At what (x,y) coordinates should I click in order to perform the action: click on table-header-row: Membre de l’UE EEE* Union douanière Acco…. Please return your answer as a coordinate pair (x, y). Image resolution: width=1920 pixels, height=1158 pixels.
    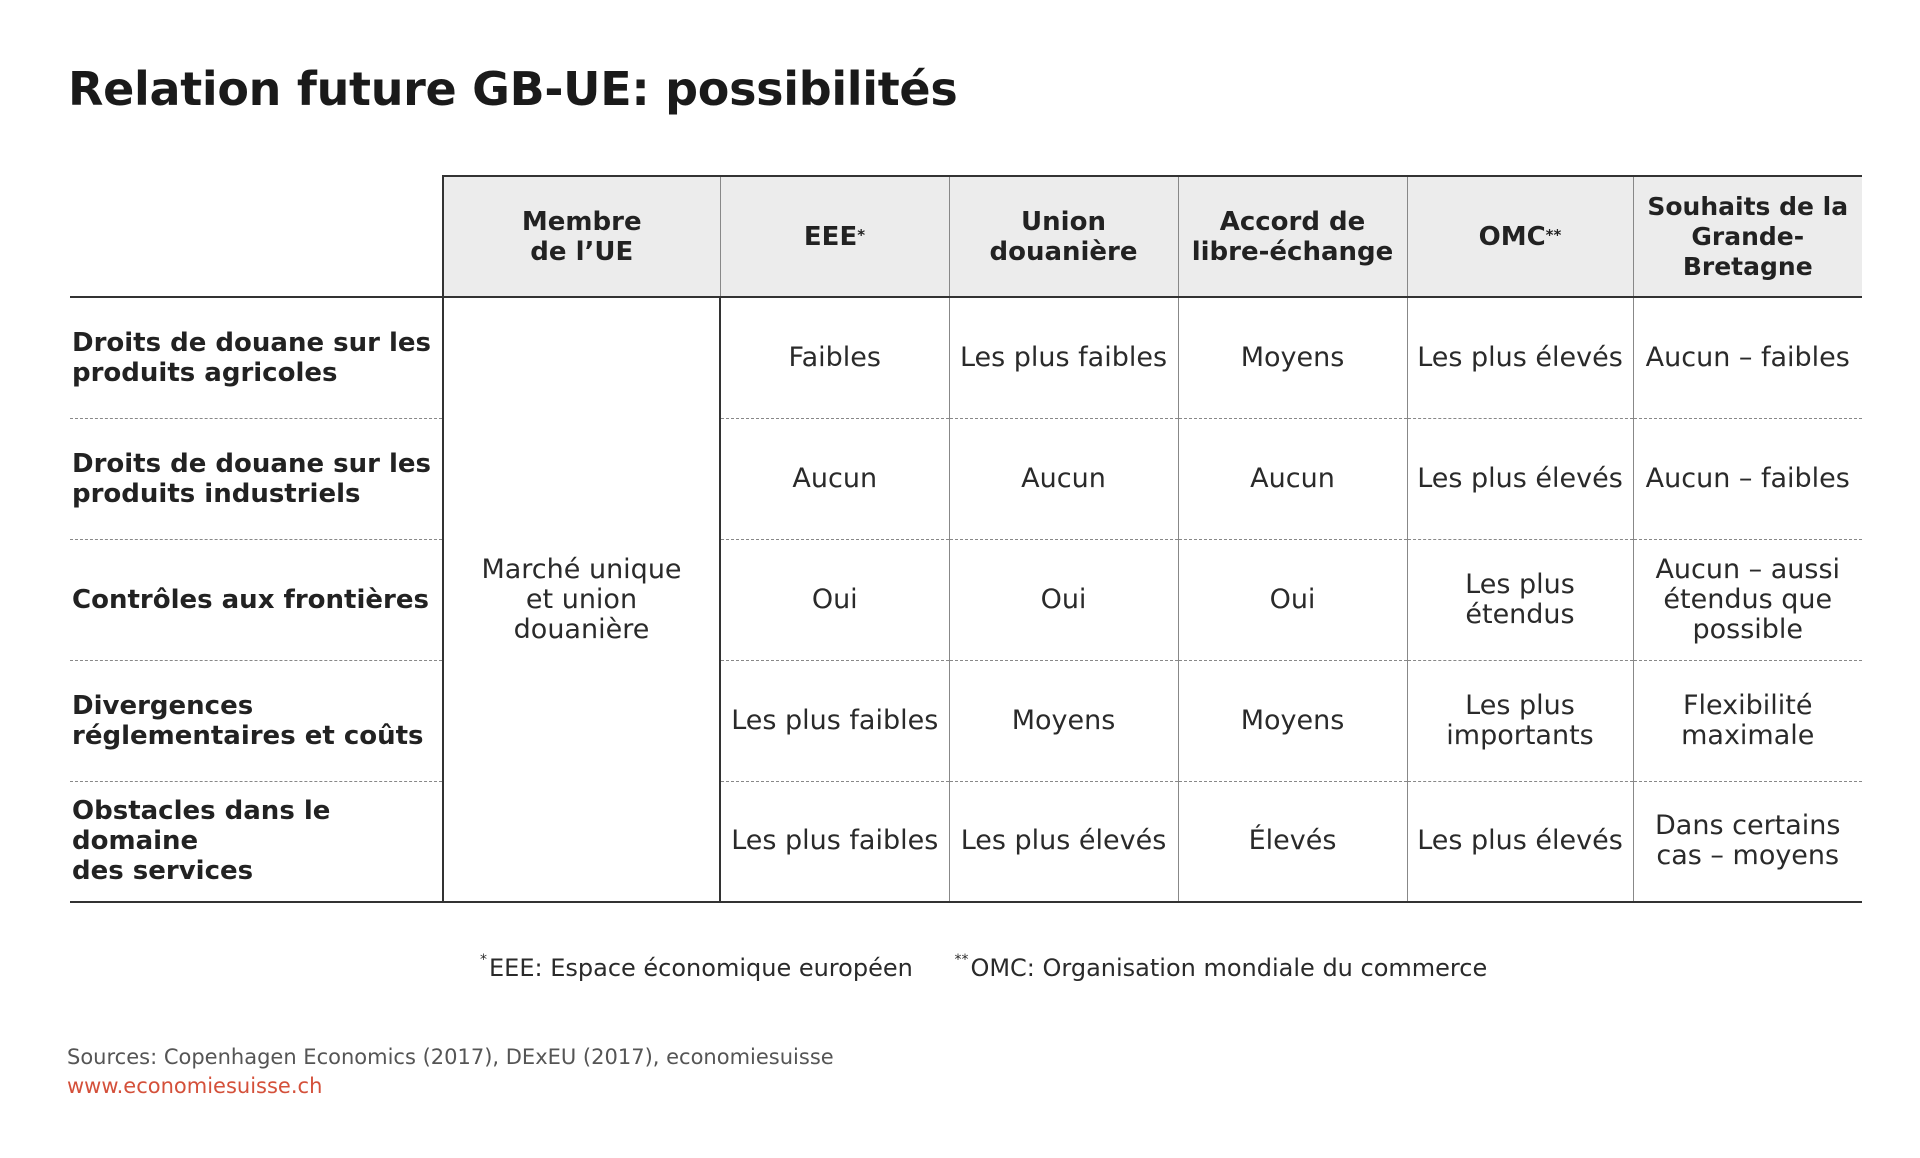
    Looking at the image, I should click on (966, 236).